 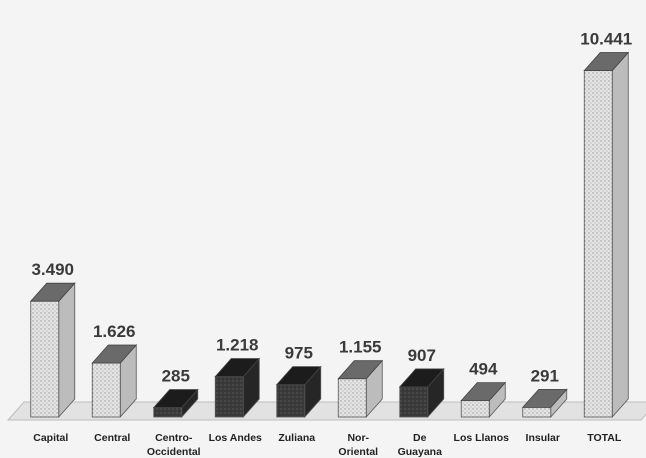 I want to click on category-label-2-line-1: Occidental, so click(x=174, y=452).